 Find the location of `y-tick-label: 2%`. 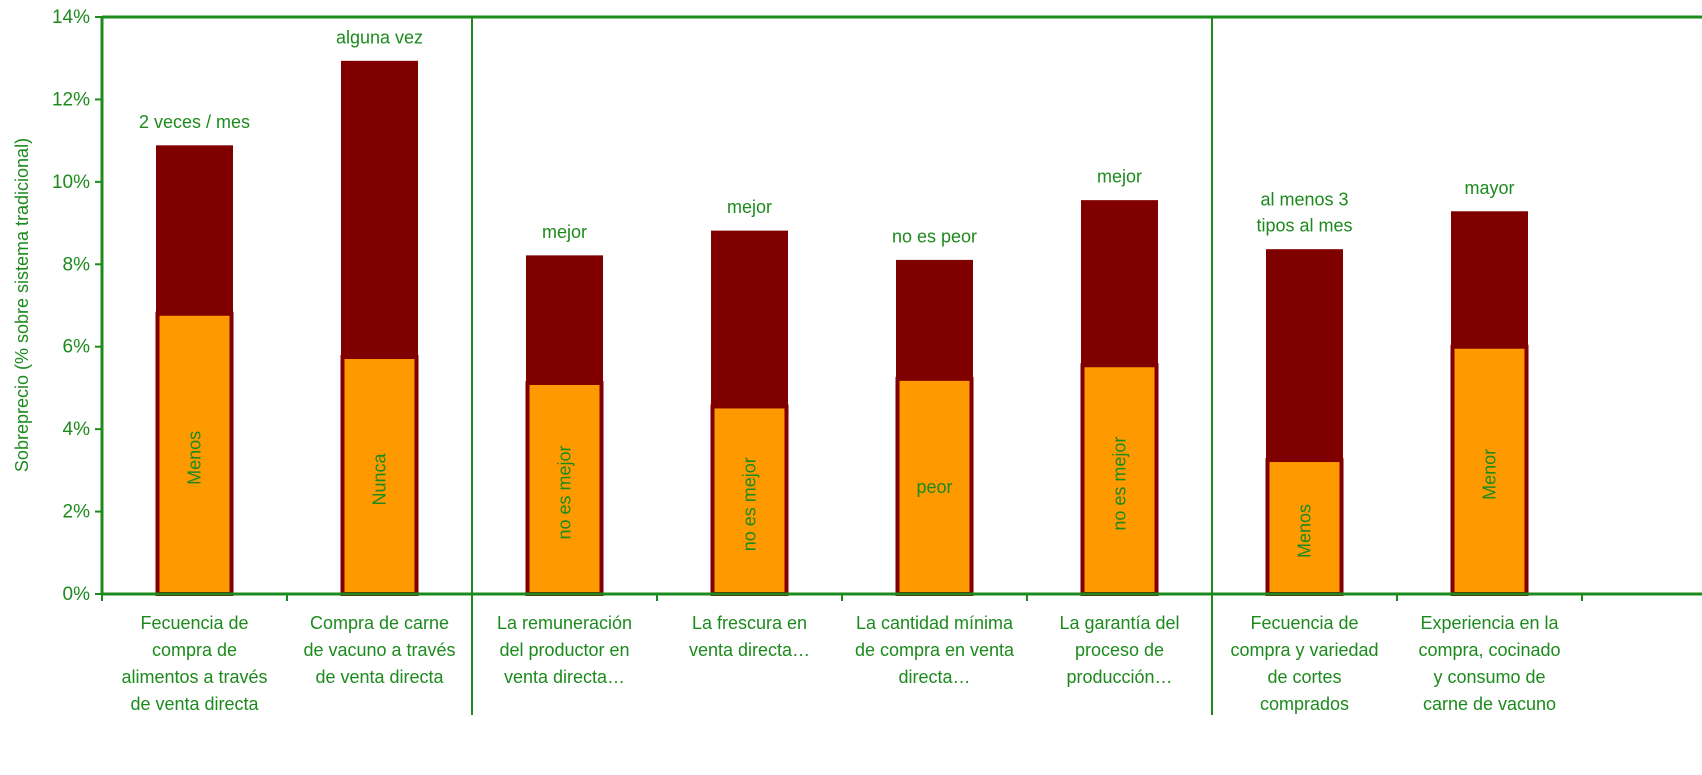

y-tick-label: 2% is located at coordinates (77, 512).